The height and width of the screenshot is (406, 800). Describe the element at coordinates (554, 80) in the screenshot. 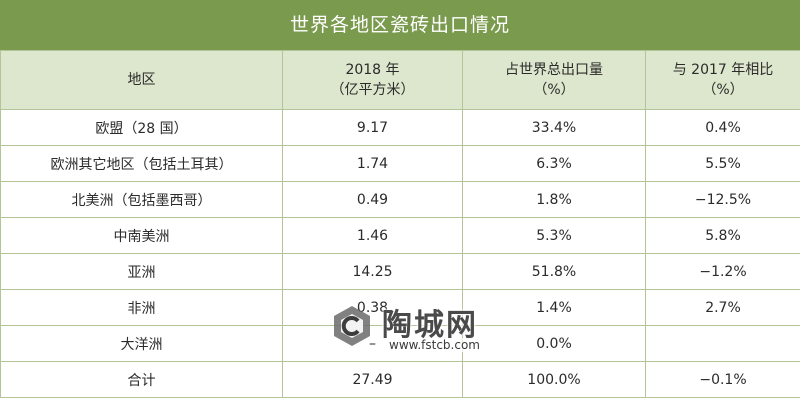

I see `header-share: 占世界总出口量 （%）` at that location.